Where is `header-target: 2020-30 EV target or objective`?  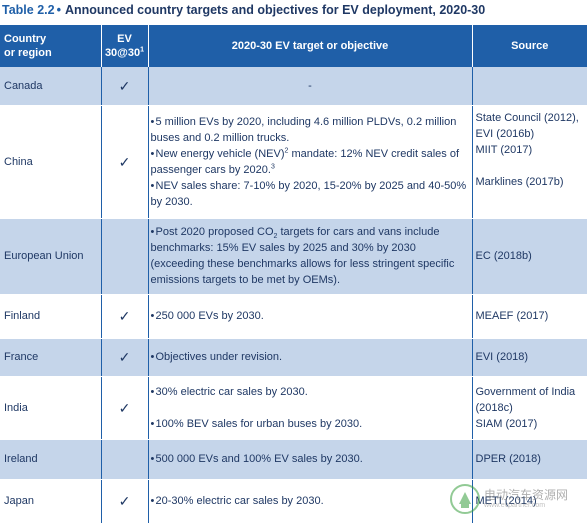 header-target: 2020-30 EV target or objective is located at coordinates (310, 46).